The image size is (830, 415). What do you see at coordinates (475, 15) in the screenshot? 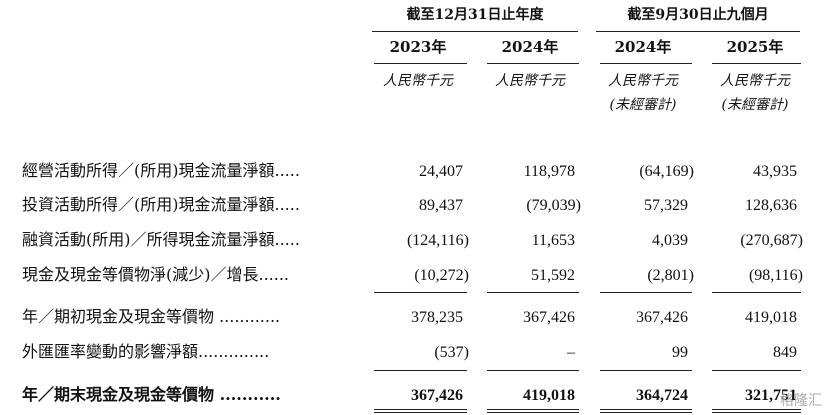
I see `group-header: 截至12月31日止年度` at bounding box center [475, 15].